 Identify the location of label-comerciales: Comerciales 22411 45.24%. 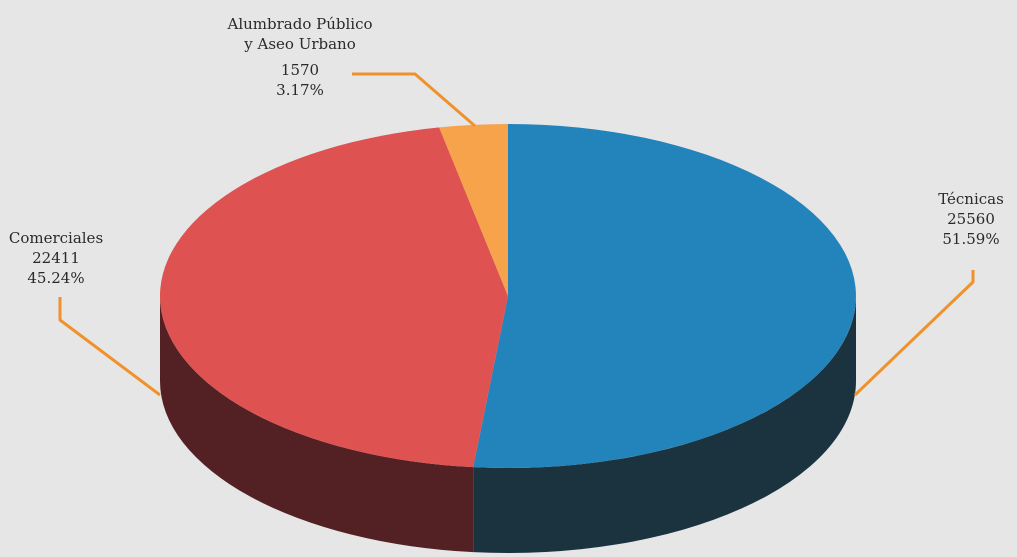
(56, 258).